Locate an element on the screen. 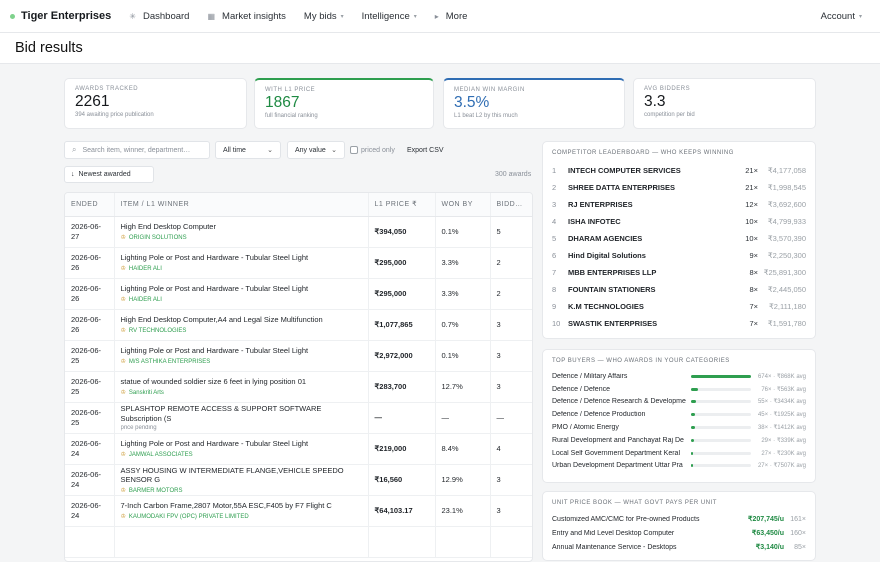 This screenshot has width=880, height=562. buyer-share-bar is located at coordinates (721, 440).